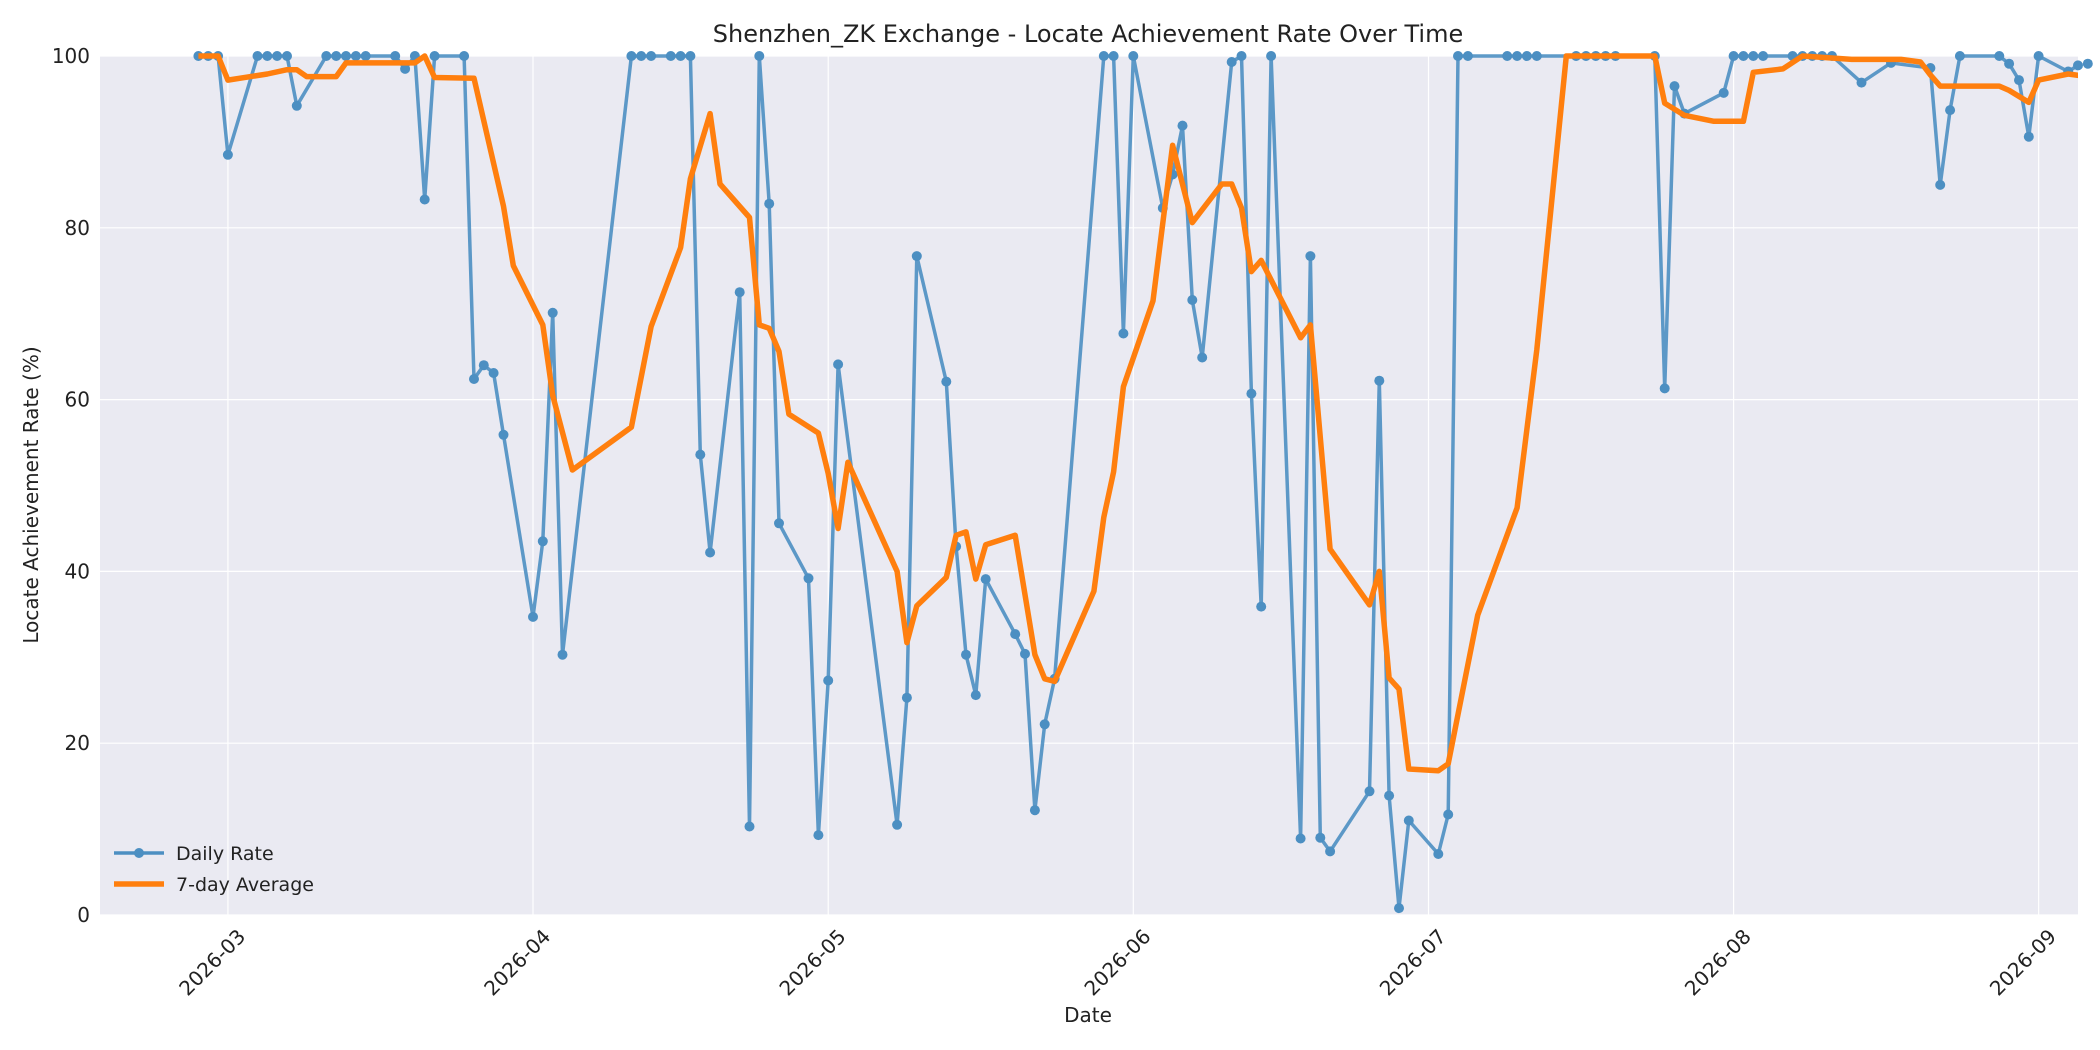 The image size is (2100, 1050). Describe the element at coordinates (1088, 1015) in the screenshot. I see `x-axis-label: Date` at that location.